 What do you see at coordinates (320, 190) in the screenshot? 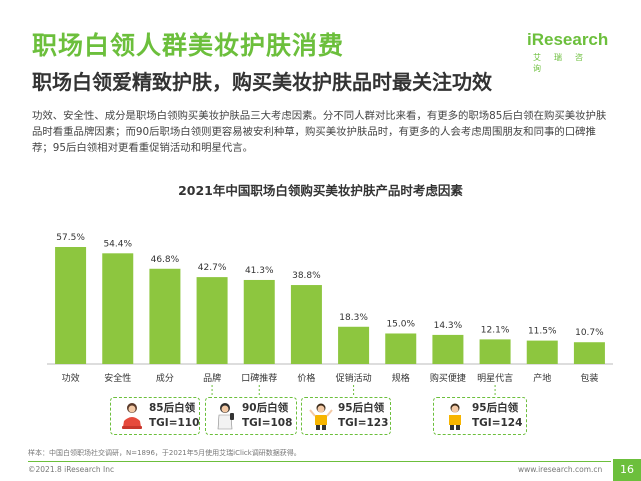
I see `chart-title: 2021年中国职场白领购买美妆护肤产品时考虑因素` at bounding box center [320, 190].